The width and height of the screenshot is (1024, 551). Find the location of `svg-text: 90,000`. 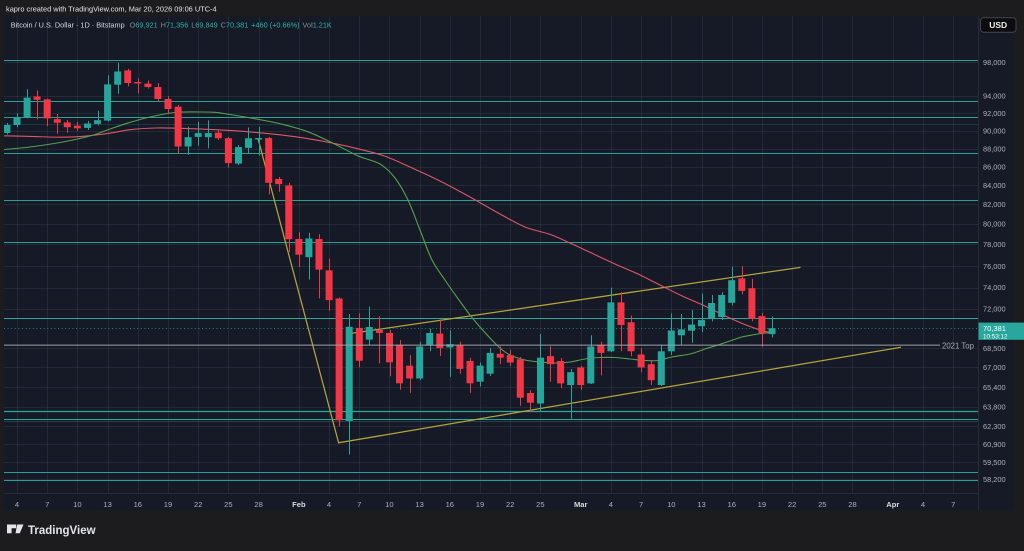

svg-text: 90,000 is located at coordinates (994, 130).